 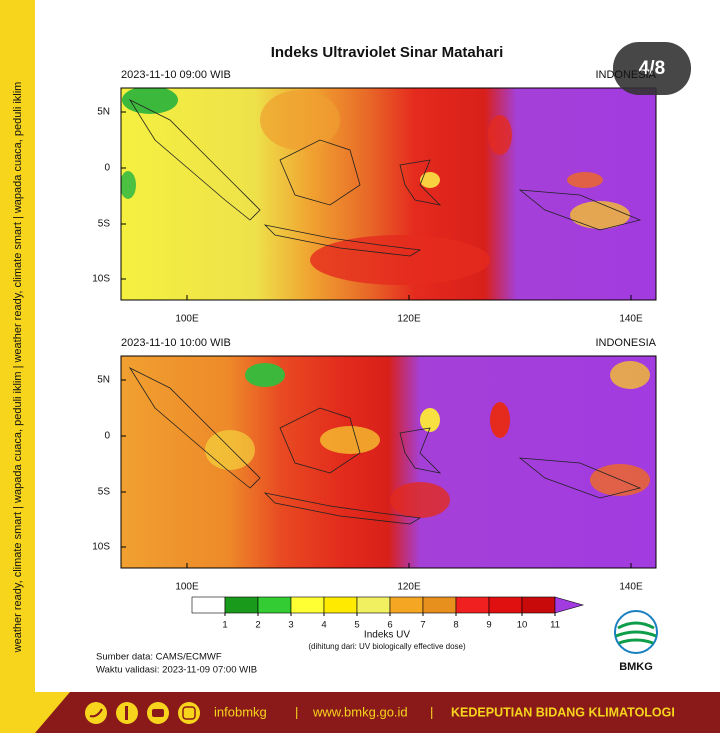 I want to click on footer-url: www.bmkg.go.id, so click(x=360, y=711).